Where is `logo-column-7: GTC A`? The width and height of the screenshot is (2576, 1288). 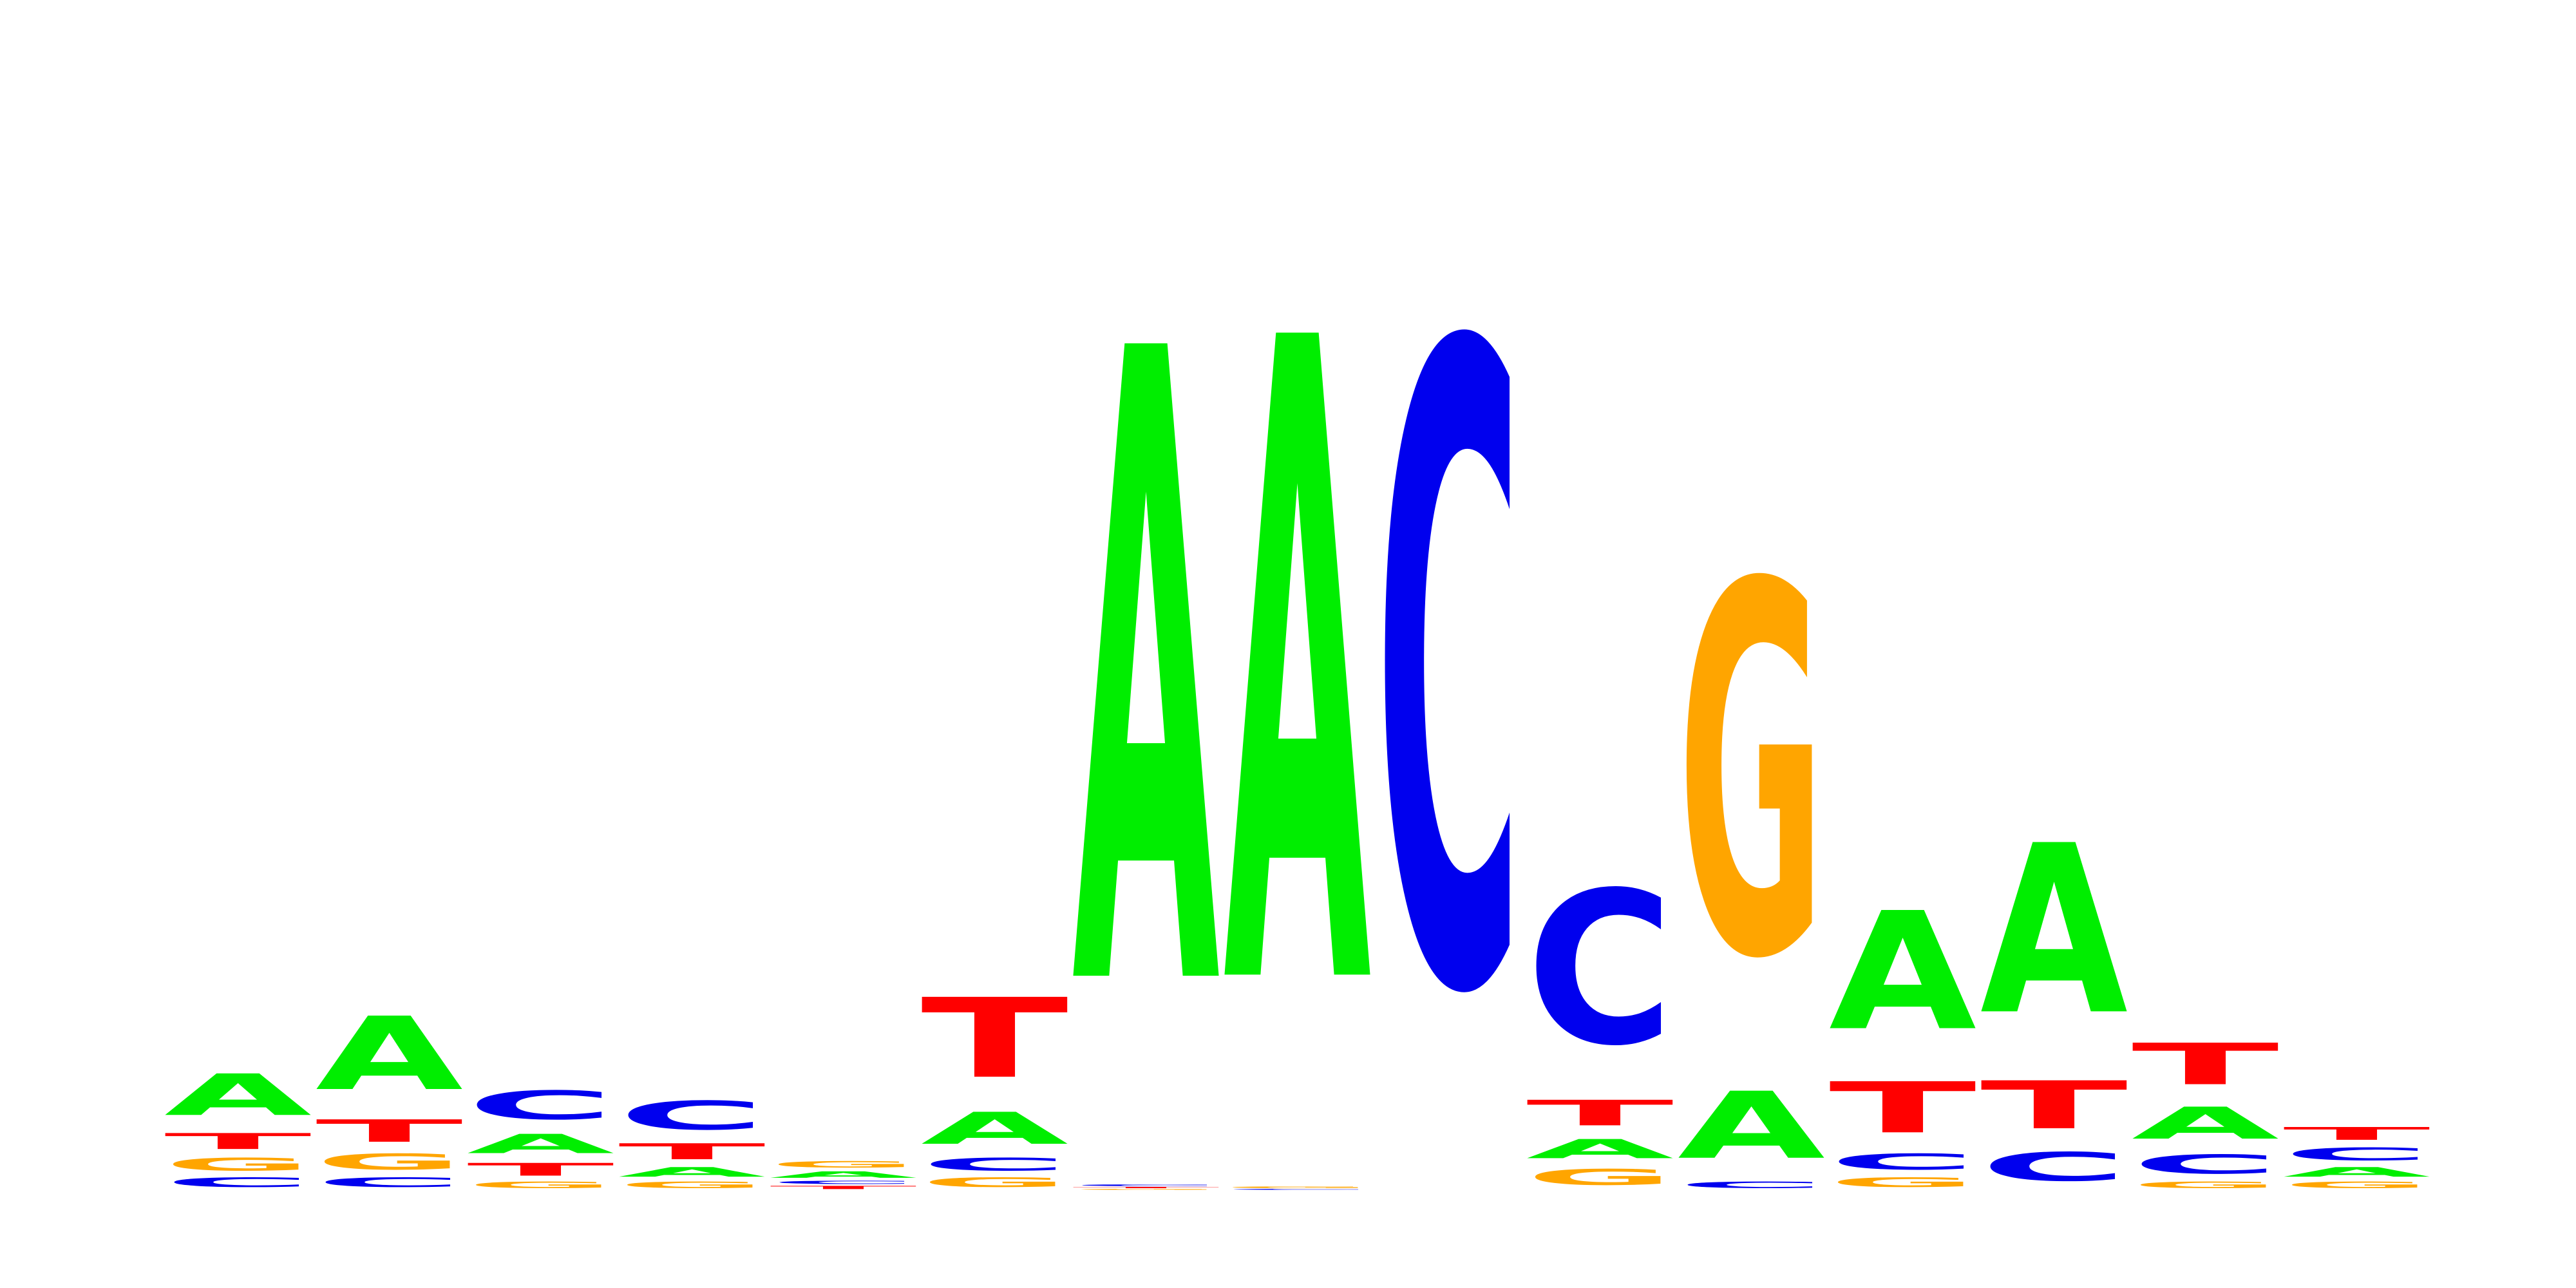
logo-column-7: GTC A is located at coordinates (1146, 681).